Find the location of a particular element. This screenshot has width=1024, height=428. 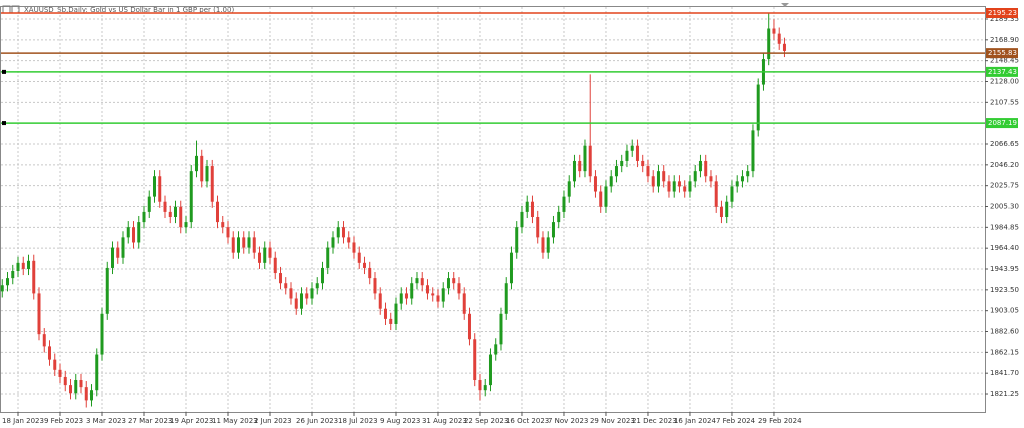

x-tick-label: 7 Nov 2023 is located at coordinates (568, 421).